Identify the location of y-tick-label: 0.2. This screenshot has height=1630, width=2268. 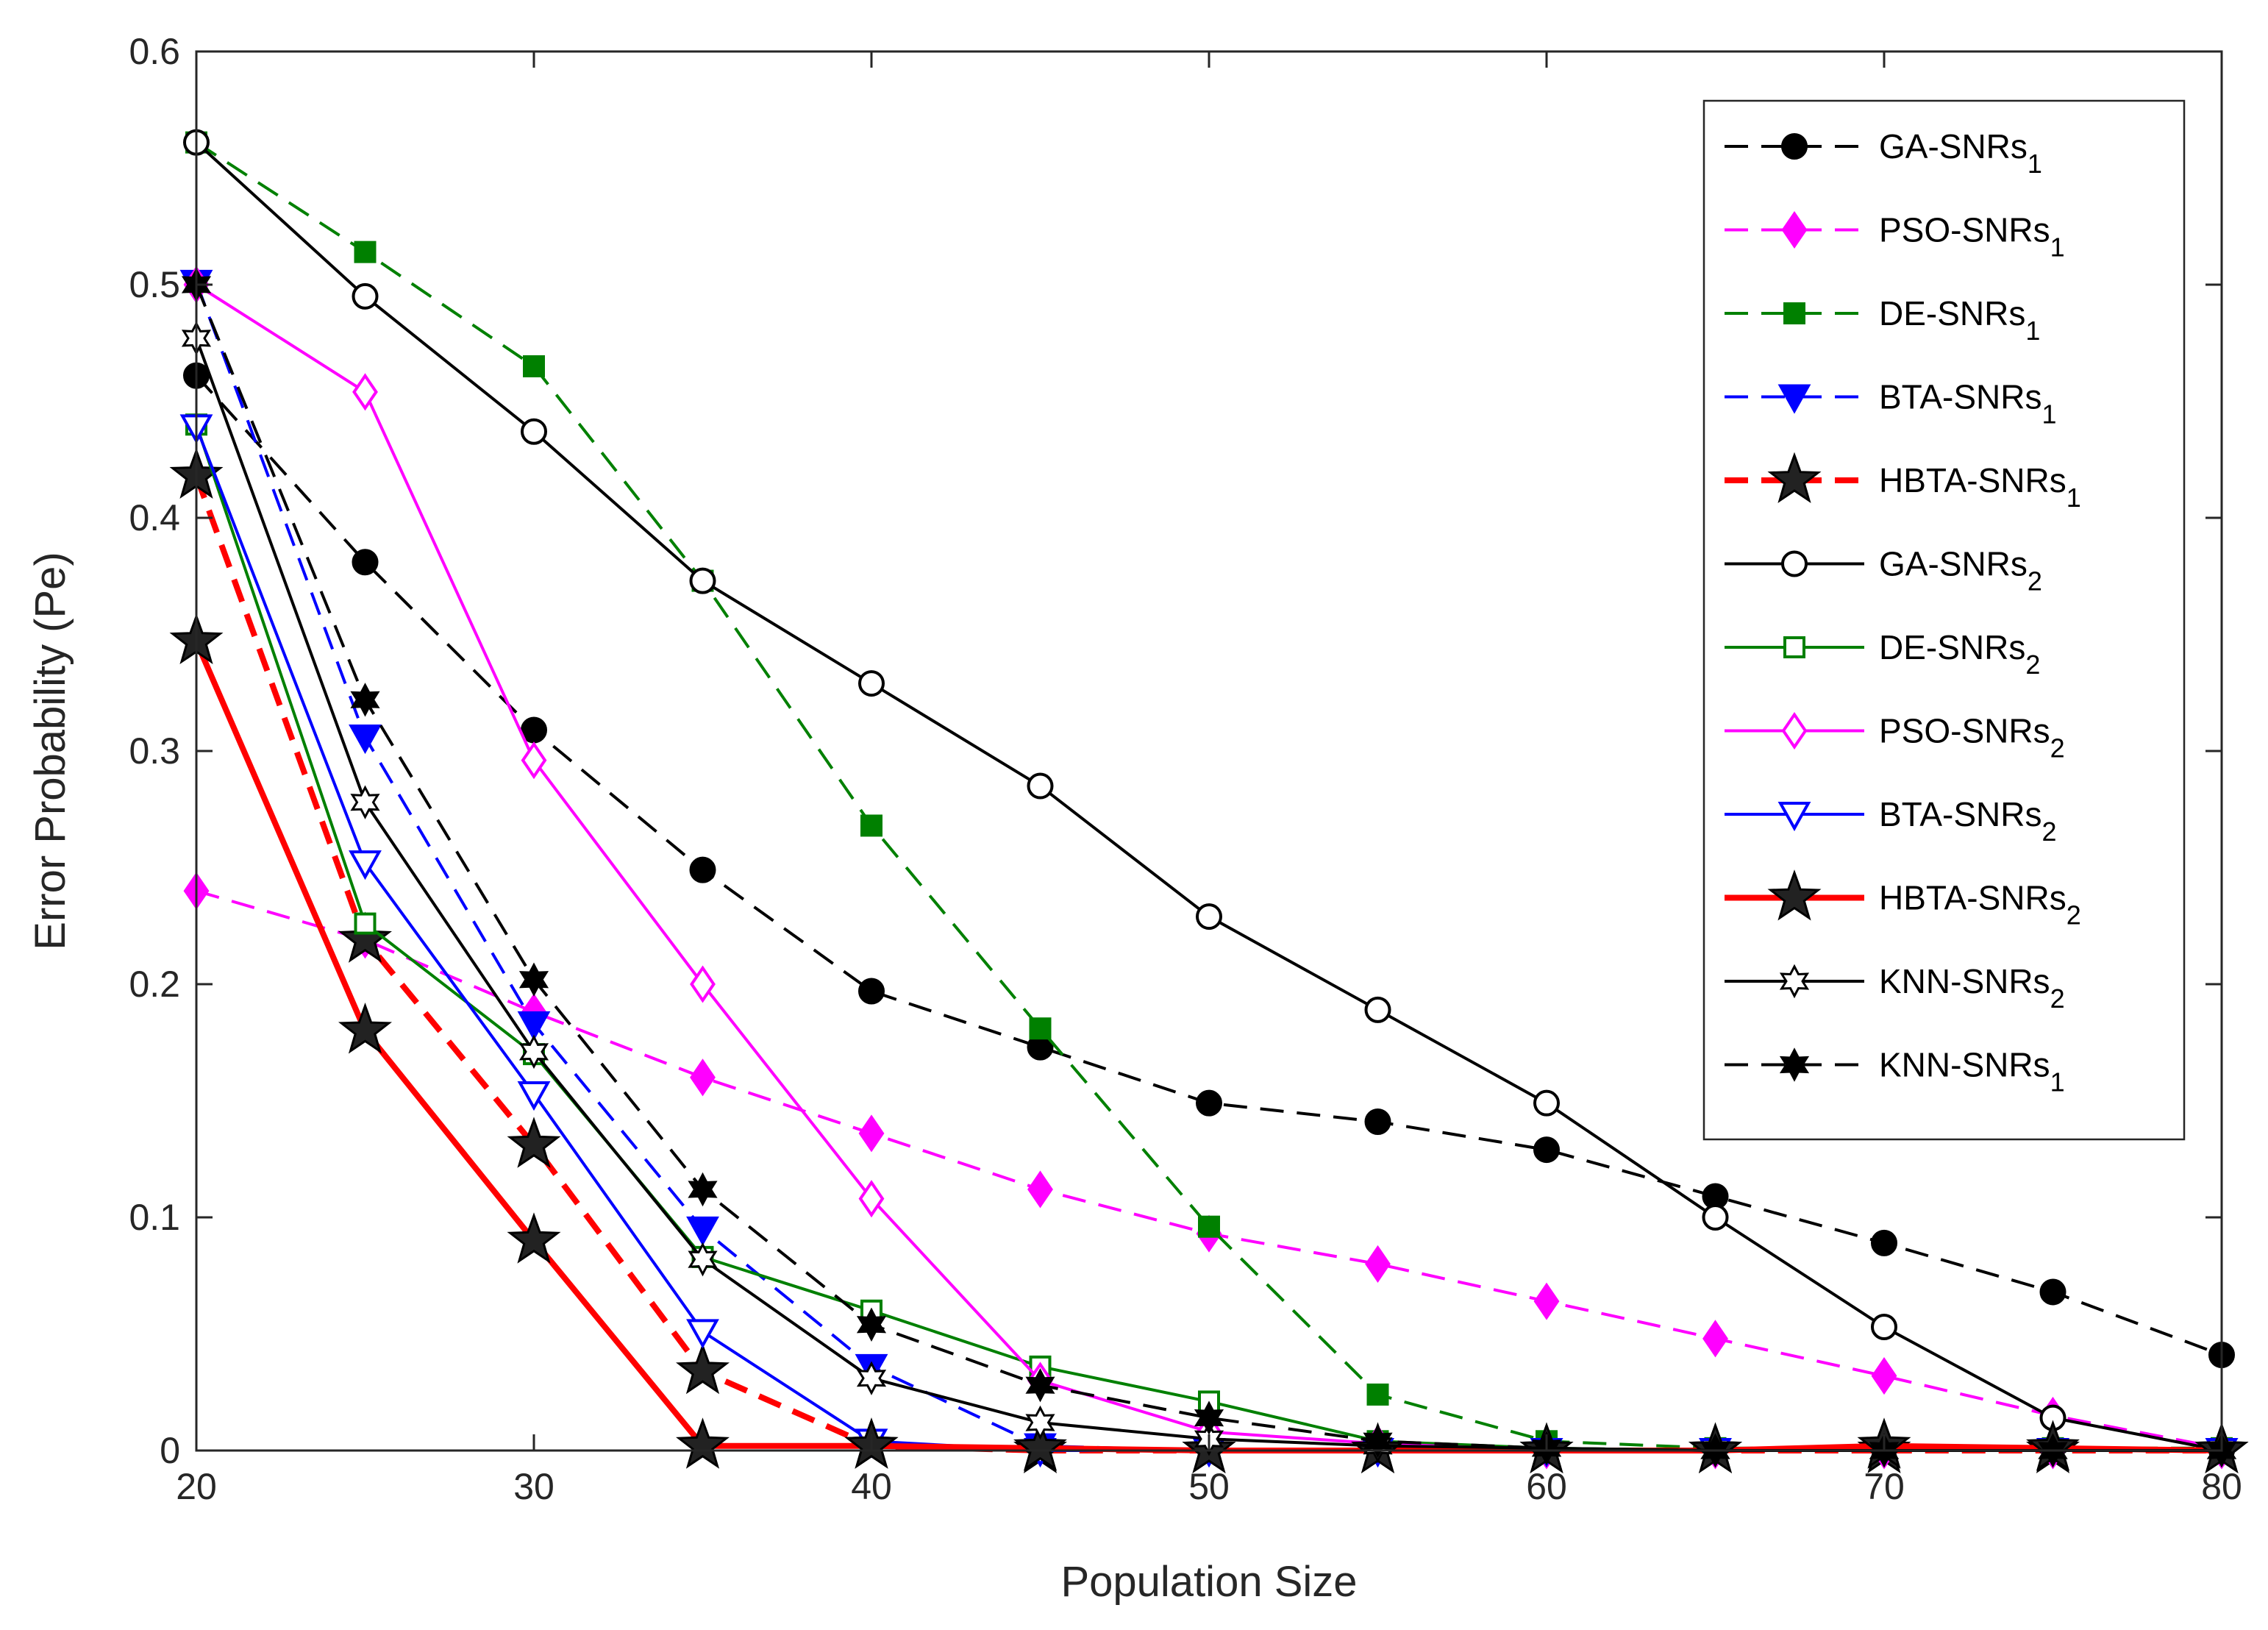
(155, 984).